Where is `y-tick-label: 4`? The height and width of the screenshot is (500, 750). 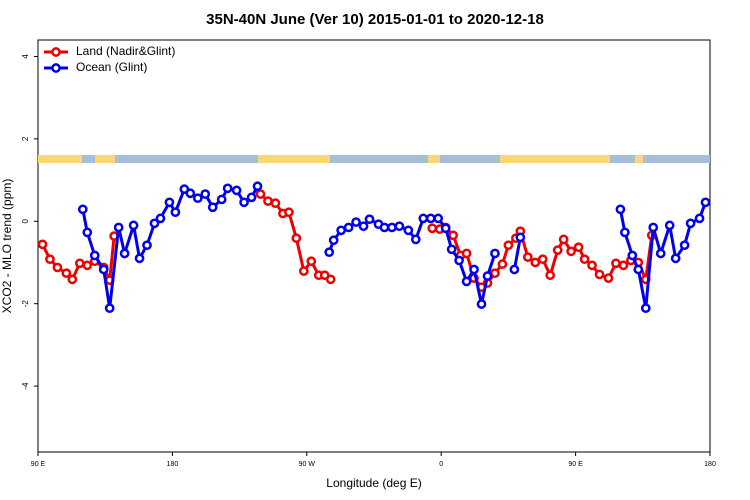
y-tick-label: 4 is located at coordinates (25, 56).